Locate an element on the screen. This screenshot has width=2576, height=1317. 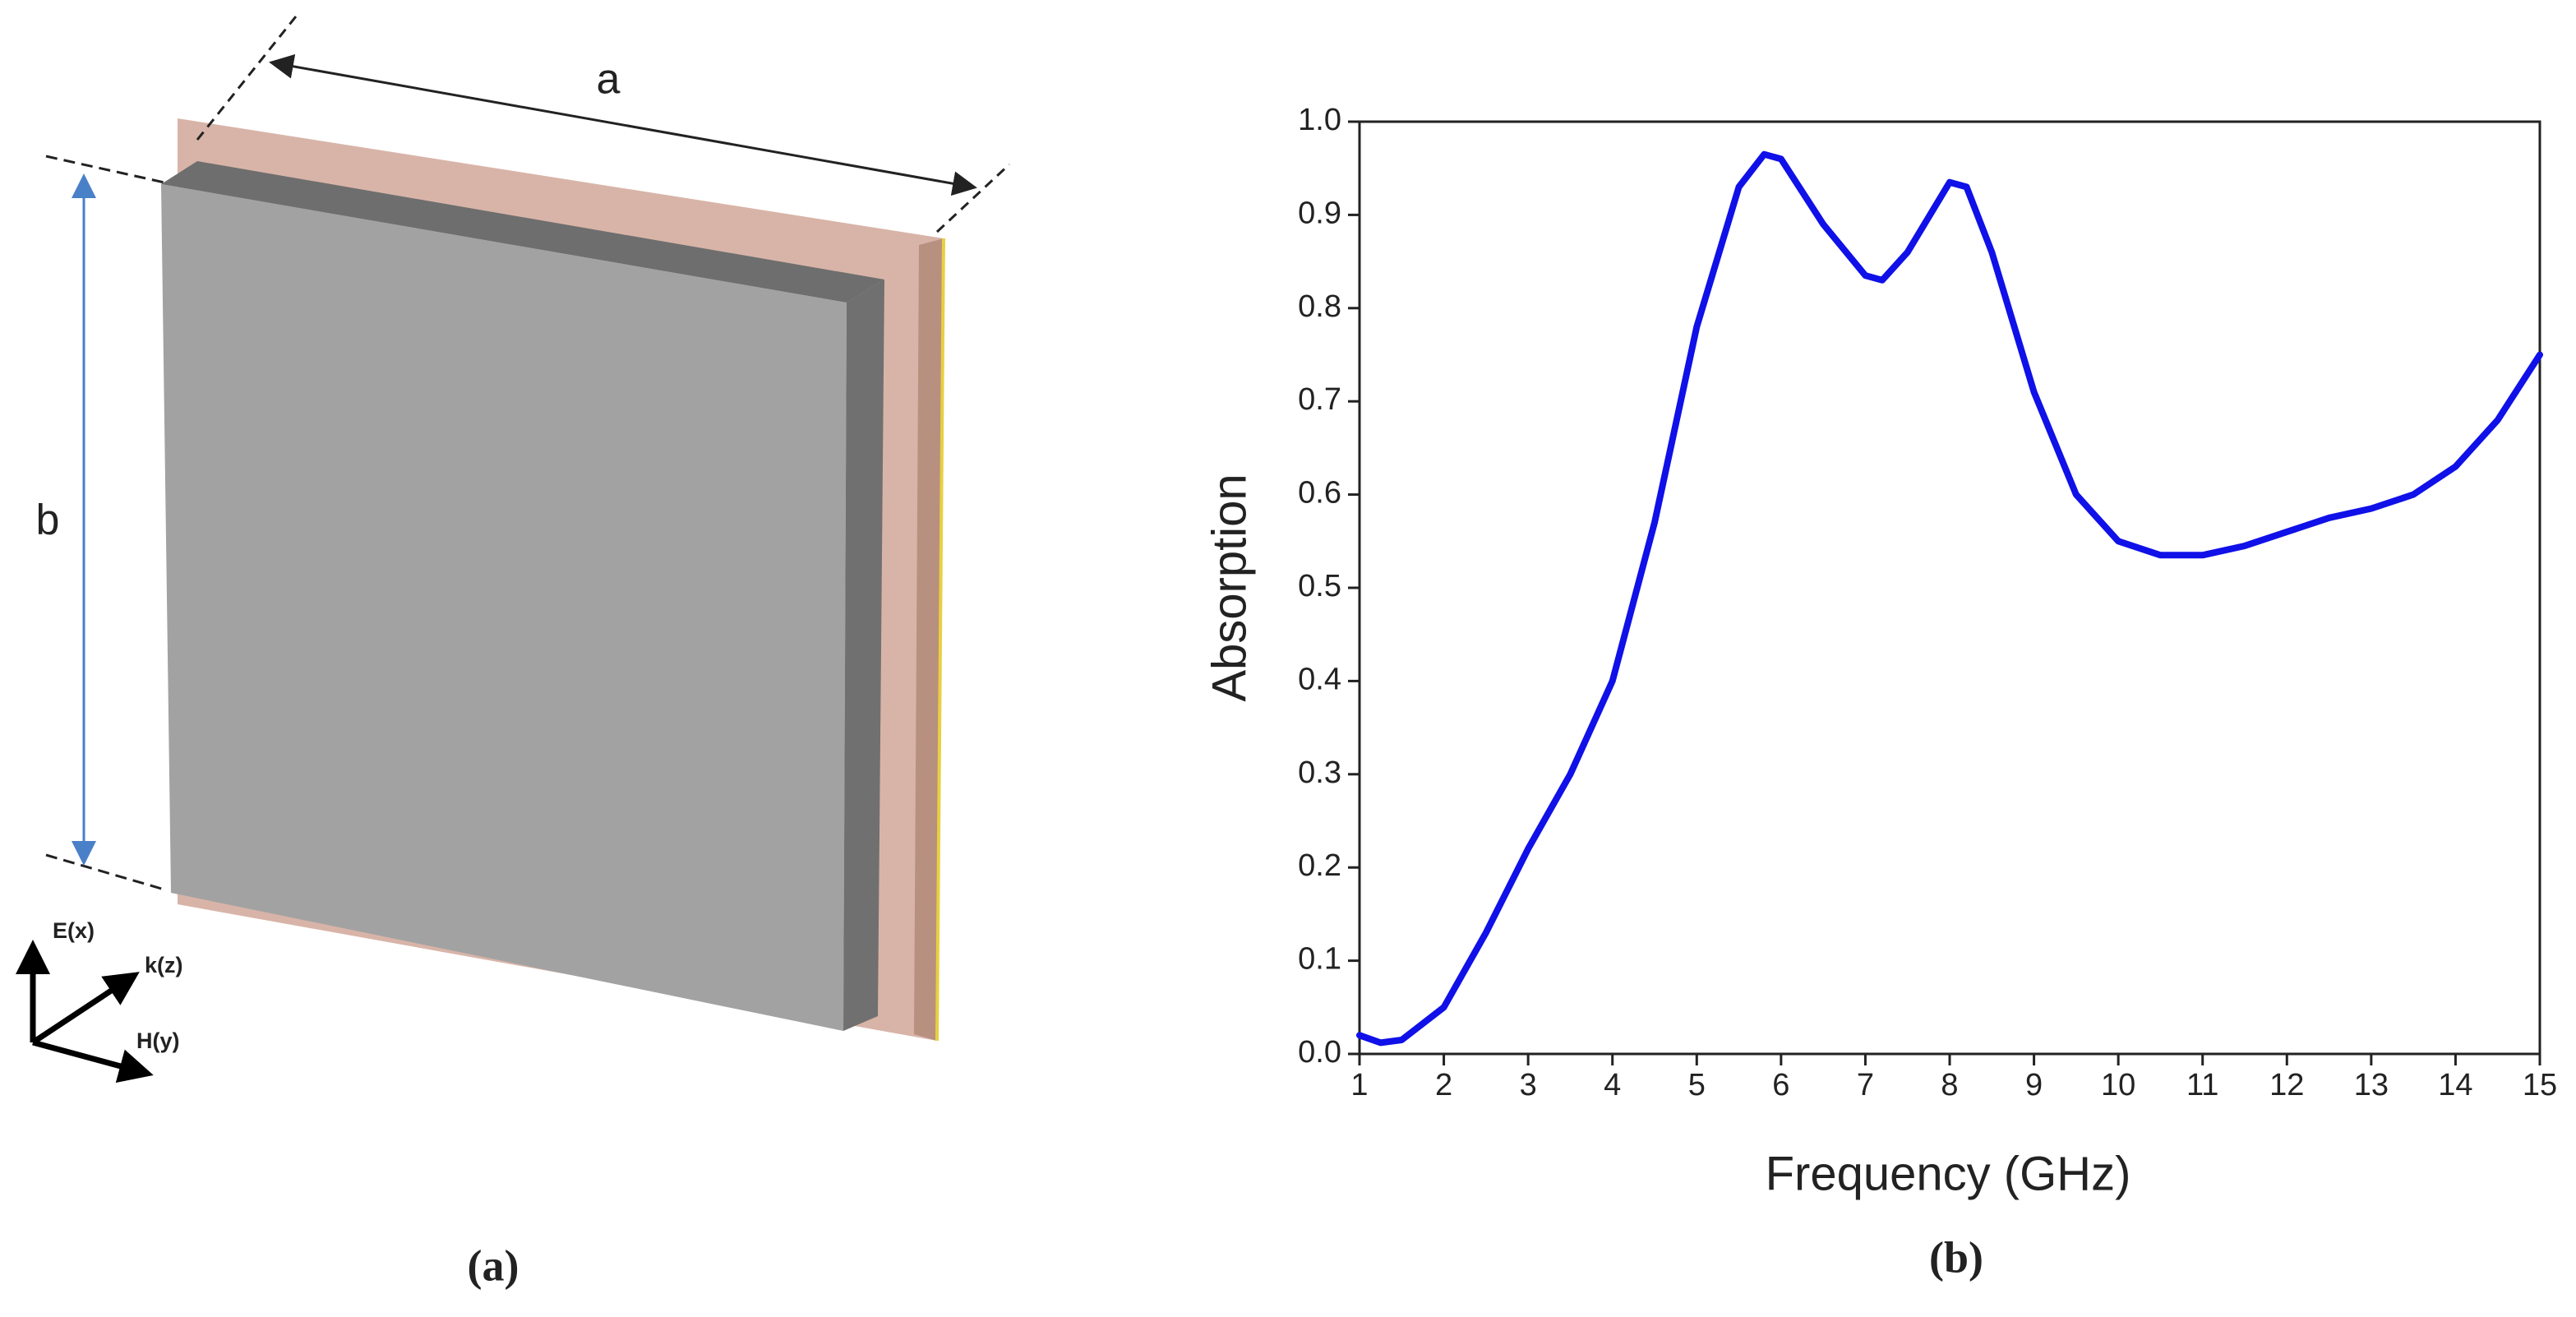
x-tick-label: 12 is located at coordinates (2287, 1085).